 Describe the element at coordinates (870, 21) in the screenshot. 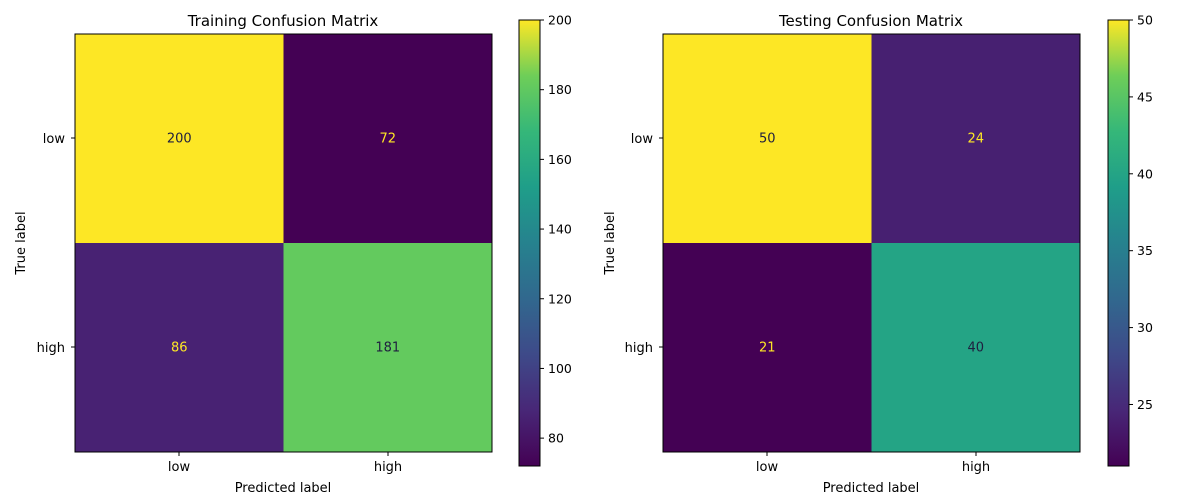

I see `chart-title: Testing Confusion Matrix` at that location.